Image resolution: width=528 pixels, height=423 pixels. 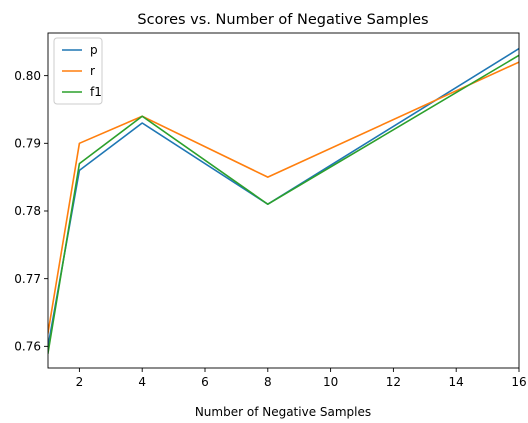 What do you see at coordinates (283, 412) in the screenshot?
I see `x-axis-title: Number of Negative Samples` at bounding box center [283, 412].